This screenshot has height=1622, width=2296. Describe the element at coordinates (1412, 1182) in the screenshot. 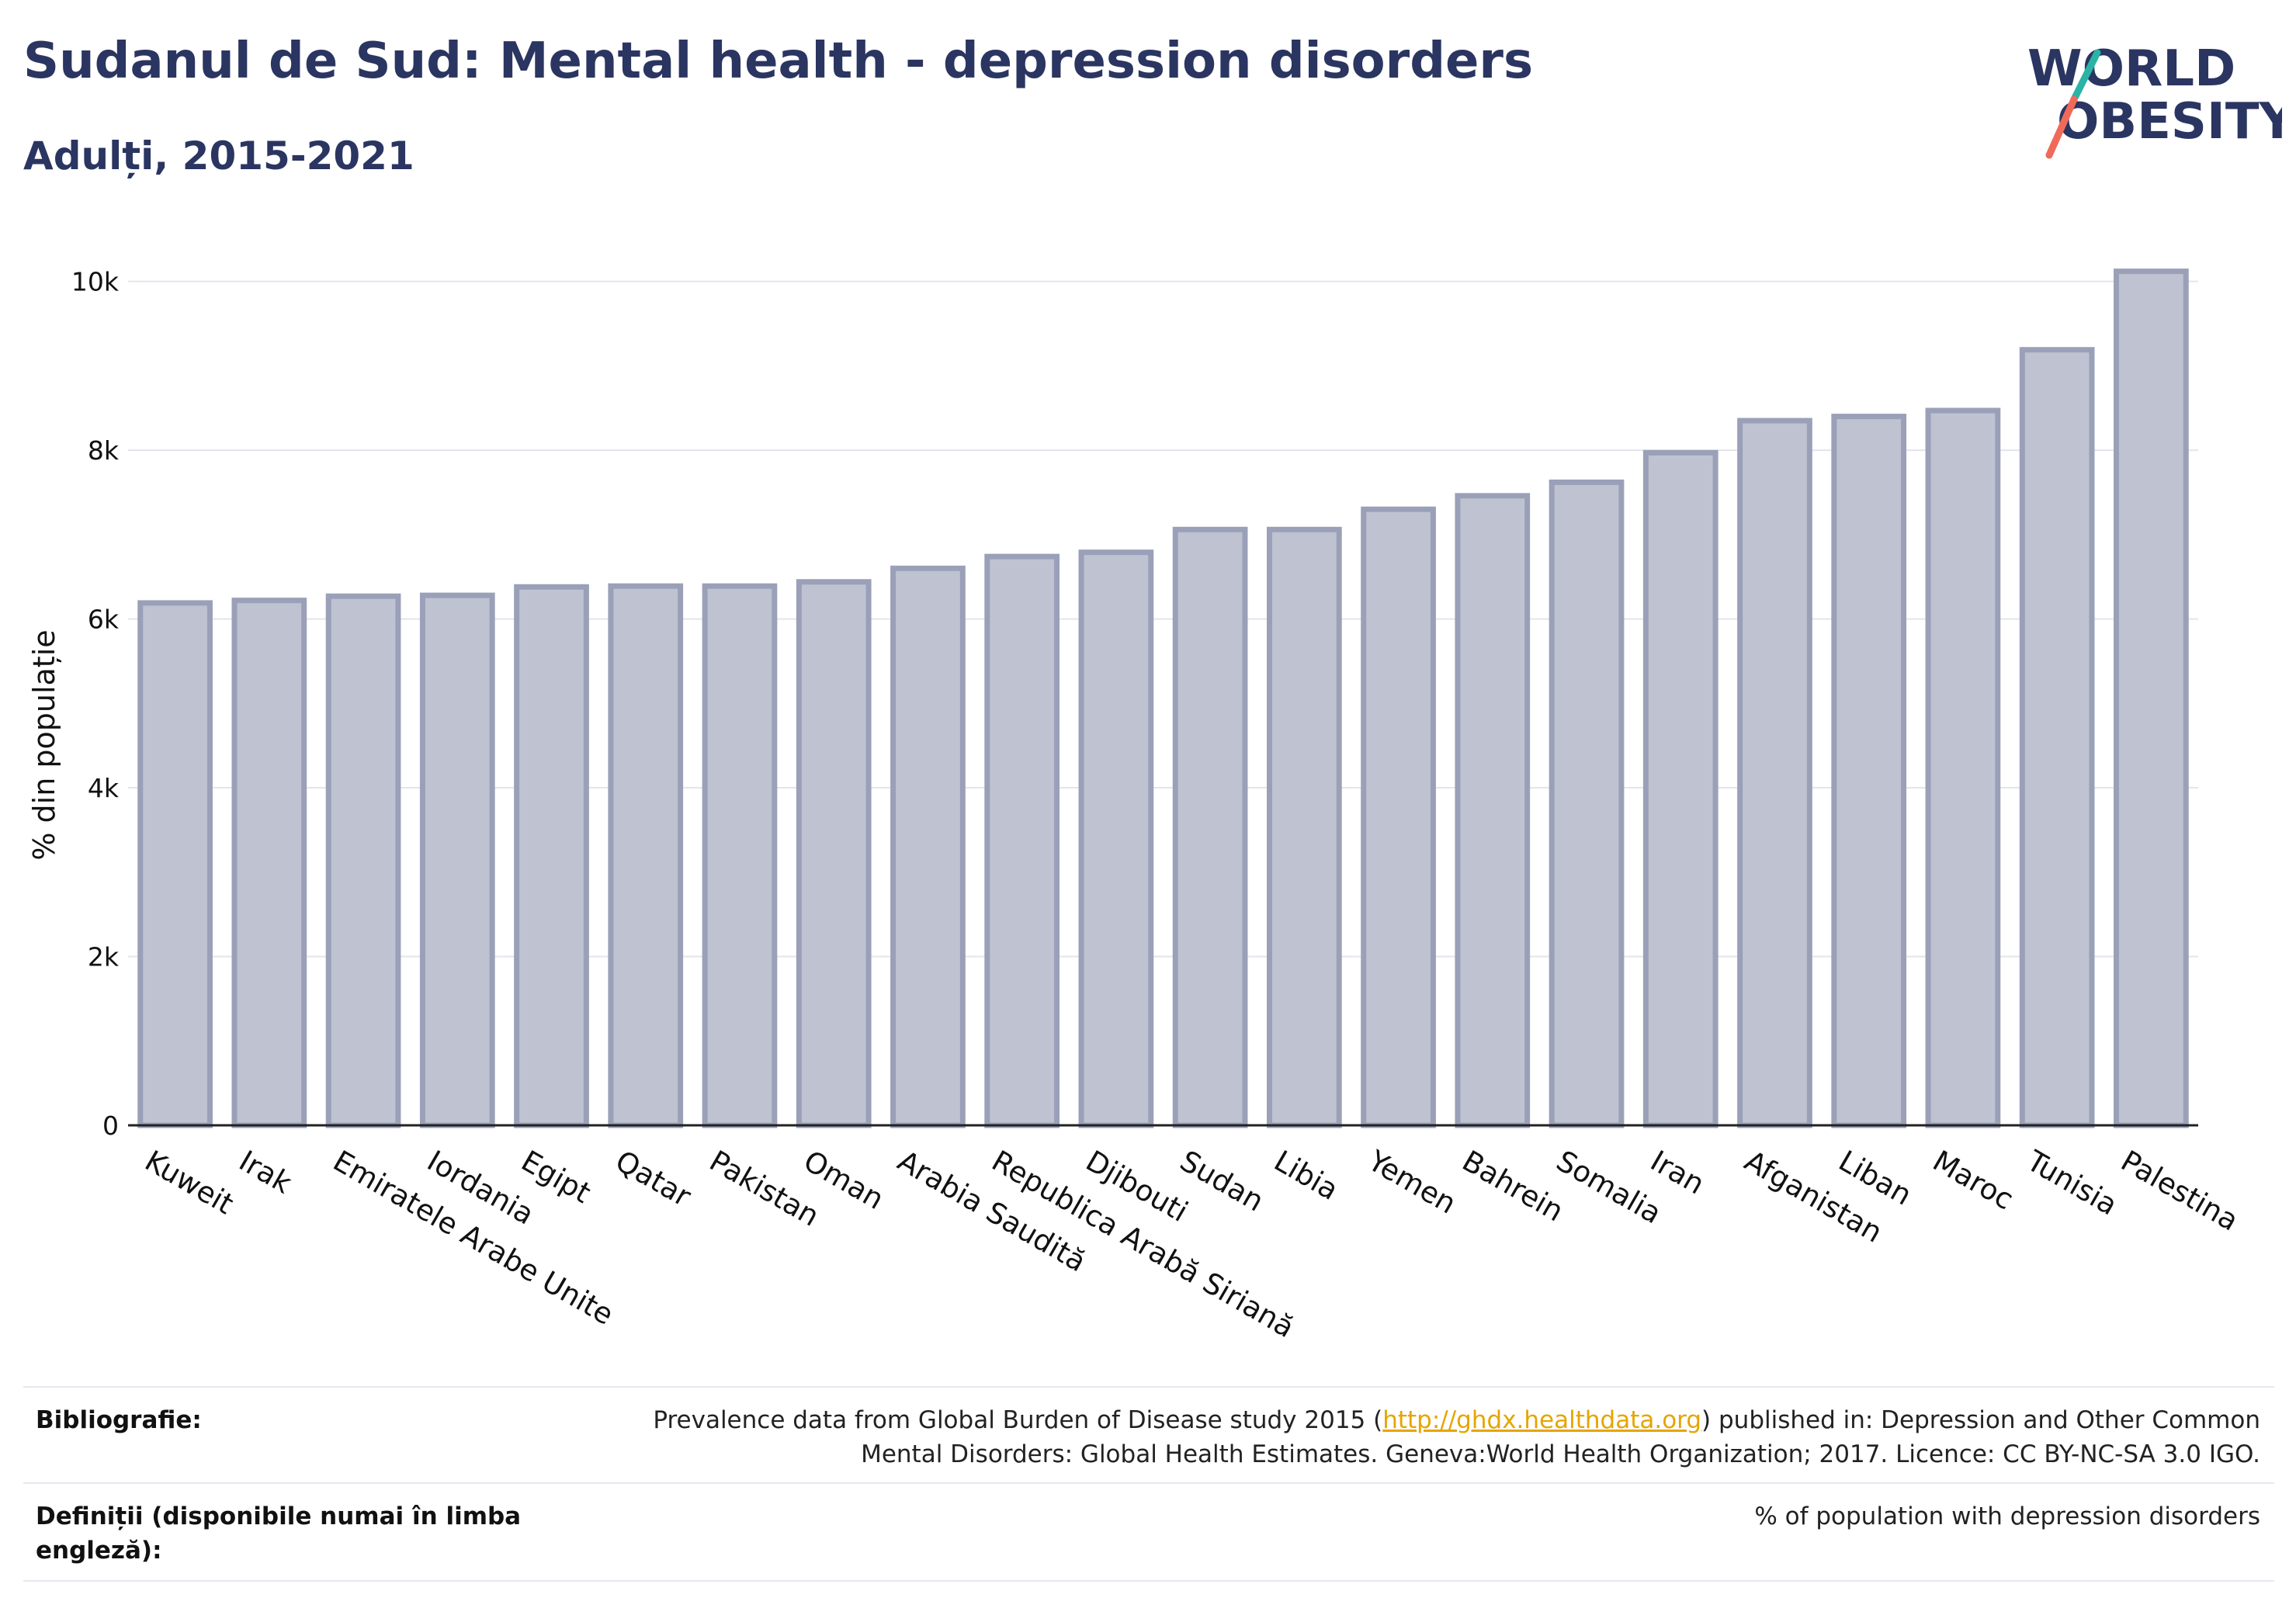

I see `x-tick-label: Yemen` at that location.